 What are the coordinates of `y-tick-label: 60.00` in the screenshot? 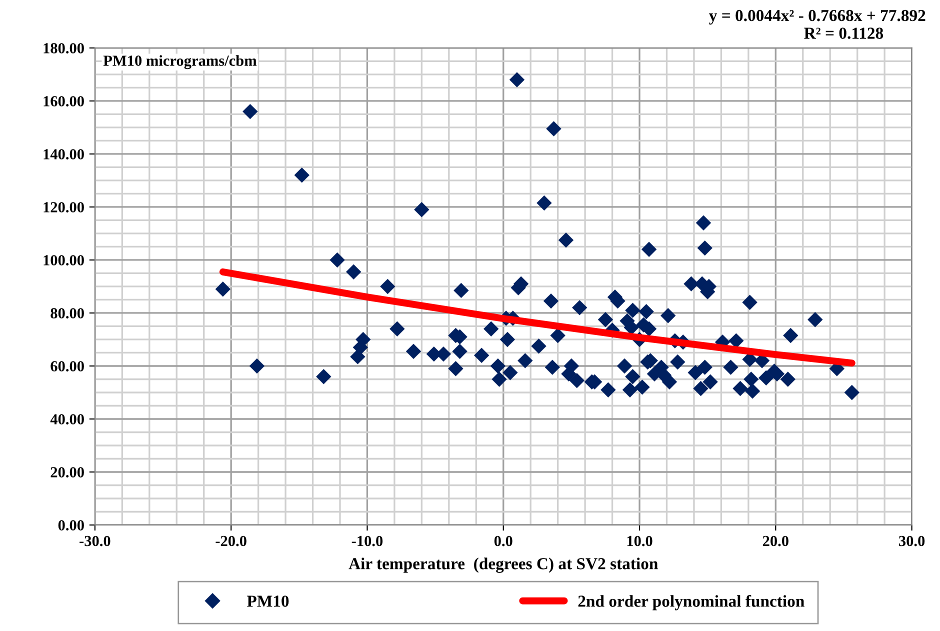 It's located at (67, 366).